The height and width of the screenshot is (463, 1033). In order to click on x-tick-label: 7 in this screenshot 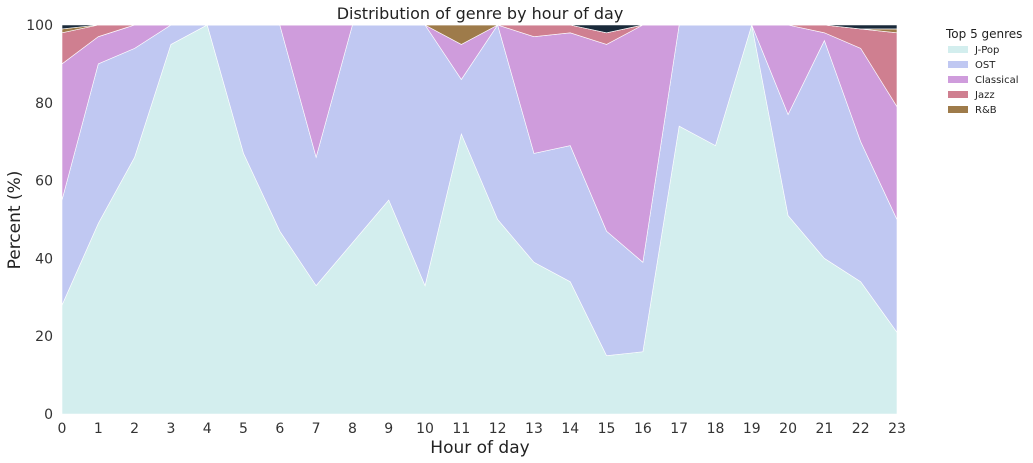, I will do `click(316, 429)`.